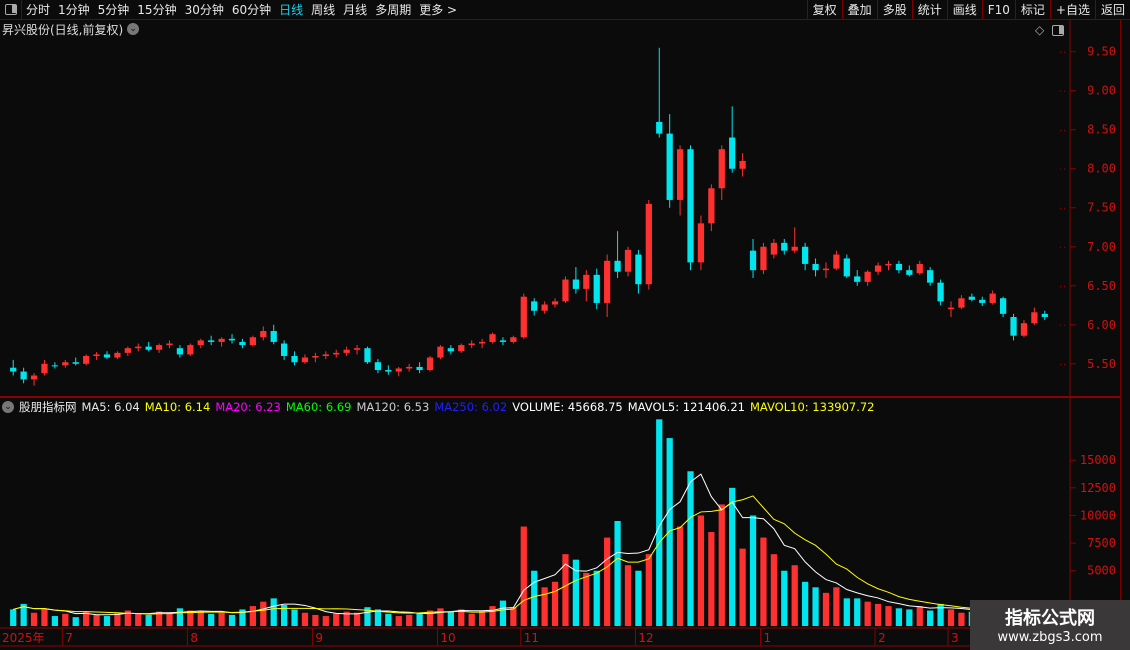 Image resolution: width=1130 pixels, height=650 pixels. Describe the element at coordinates (1072, 10) in the screenshot. I see `toolbar-button: +自选` at that location.